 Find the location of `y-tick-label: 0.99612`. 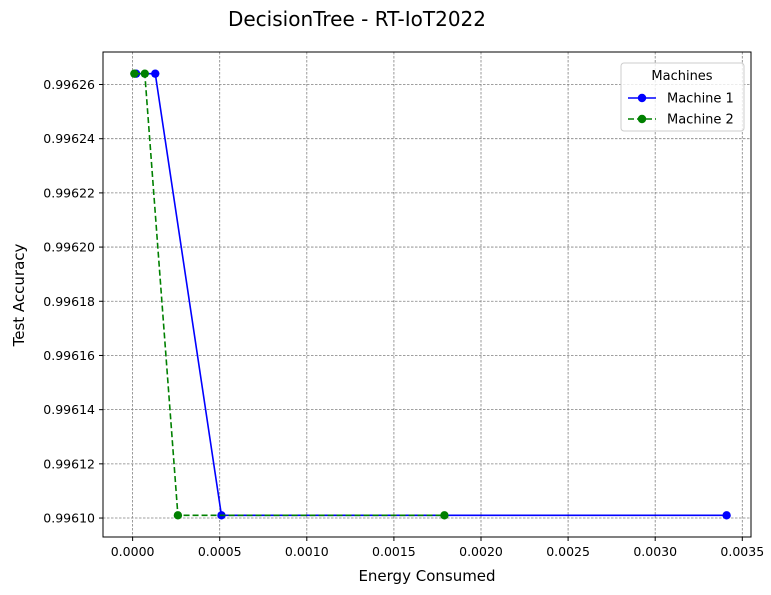

y-tick-label: 0.99612 is located at coordinates (69, 463).